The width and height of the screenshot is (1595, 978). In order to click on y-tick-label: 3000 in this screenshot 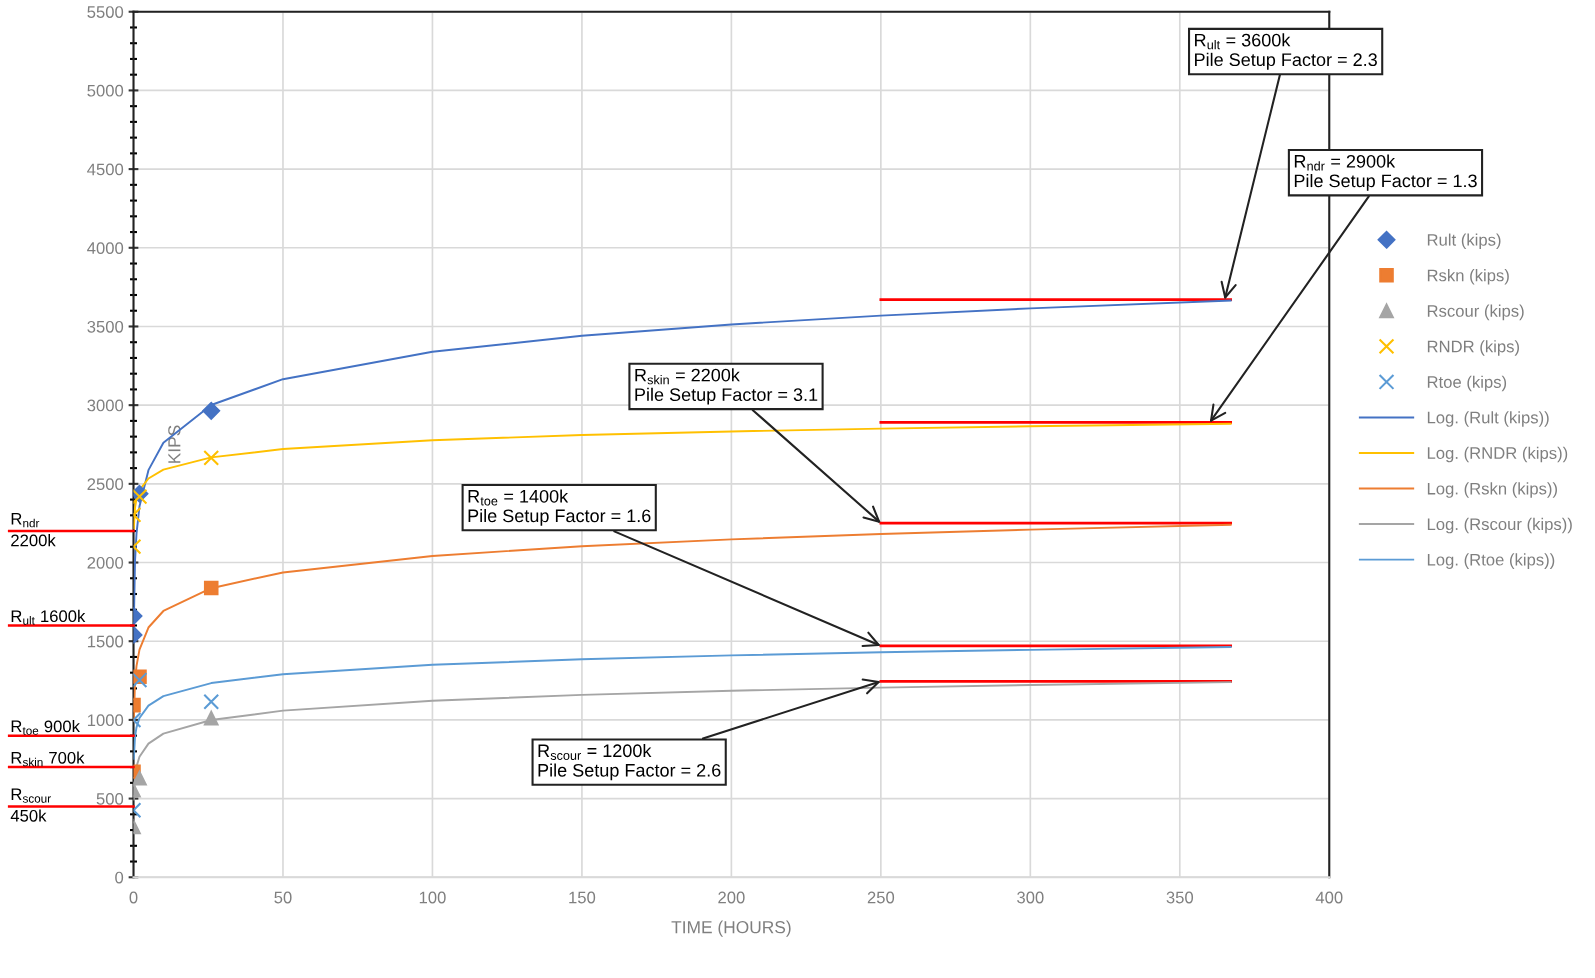, I will do `click(105, 405)`.